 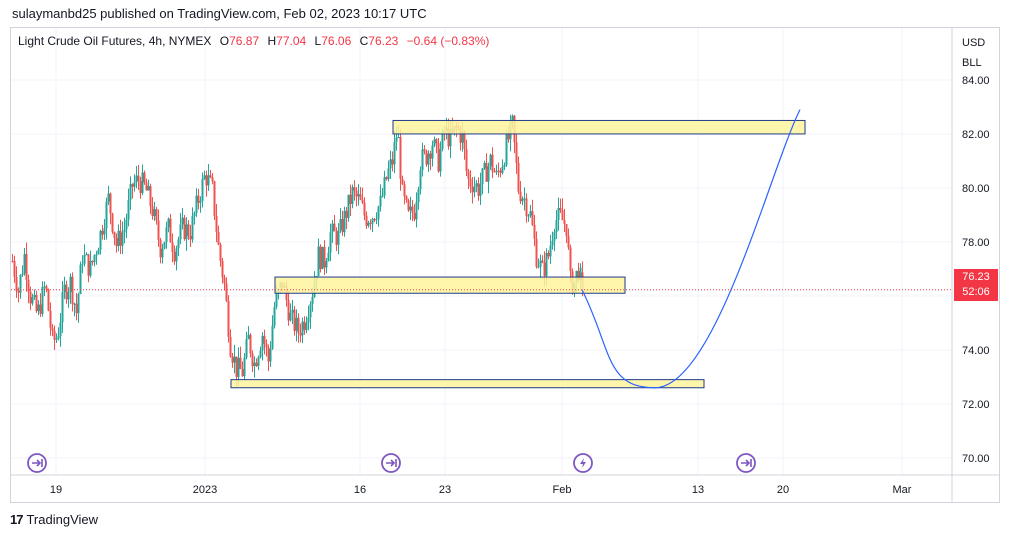 What do you see at coordinates (976, 81) in the screenshot?
I see `price-tick-label: 84.00` at bounding box center [976, 81].